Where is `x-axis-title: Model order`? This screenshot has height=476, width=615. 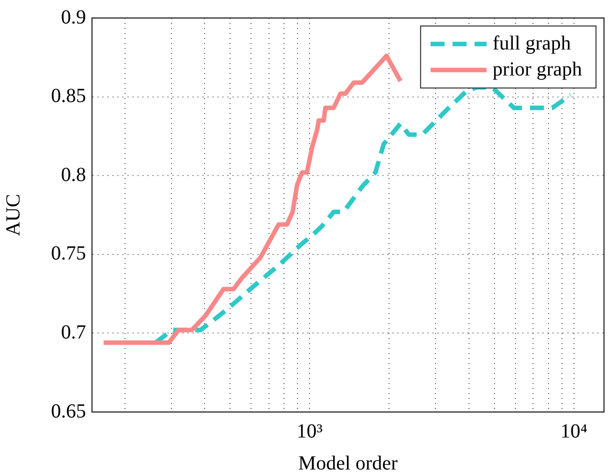 x-axis-title: Model order is located at coordinates (348, 463).